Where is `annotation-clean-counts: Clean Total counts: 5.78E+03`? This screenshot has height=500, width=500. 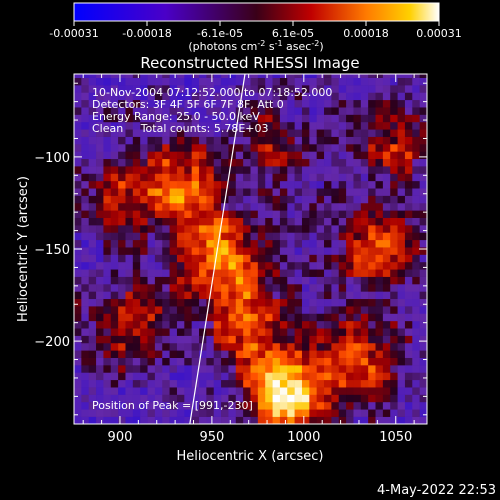
annotation-clean-counts: Clean Total counts: 5.78E+03 is located at coordinates (180, 128).